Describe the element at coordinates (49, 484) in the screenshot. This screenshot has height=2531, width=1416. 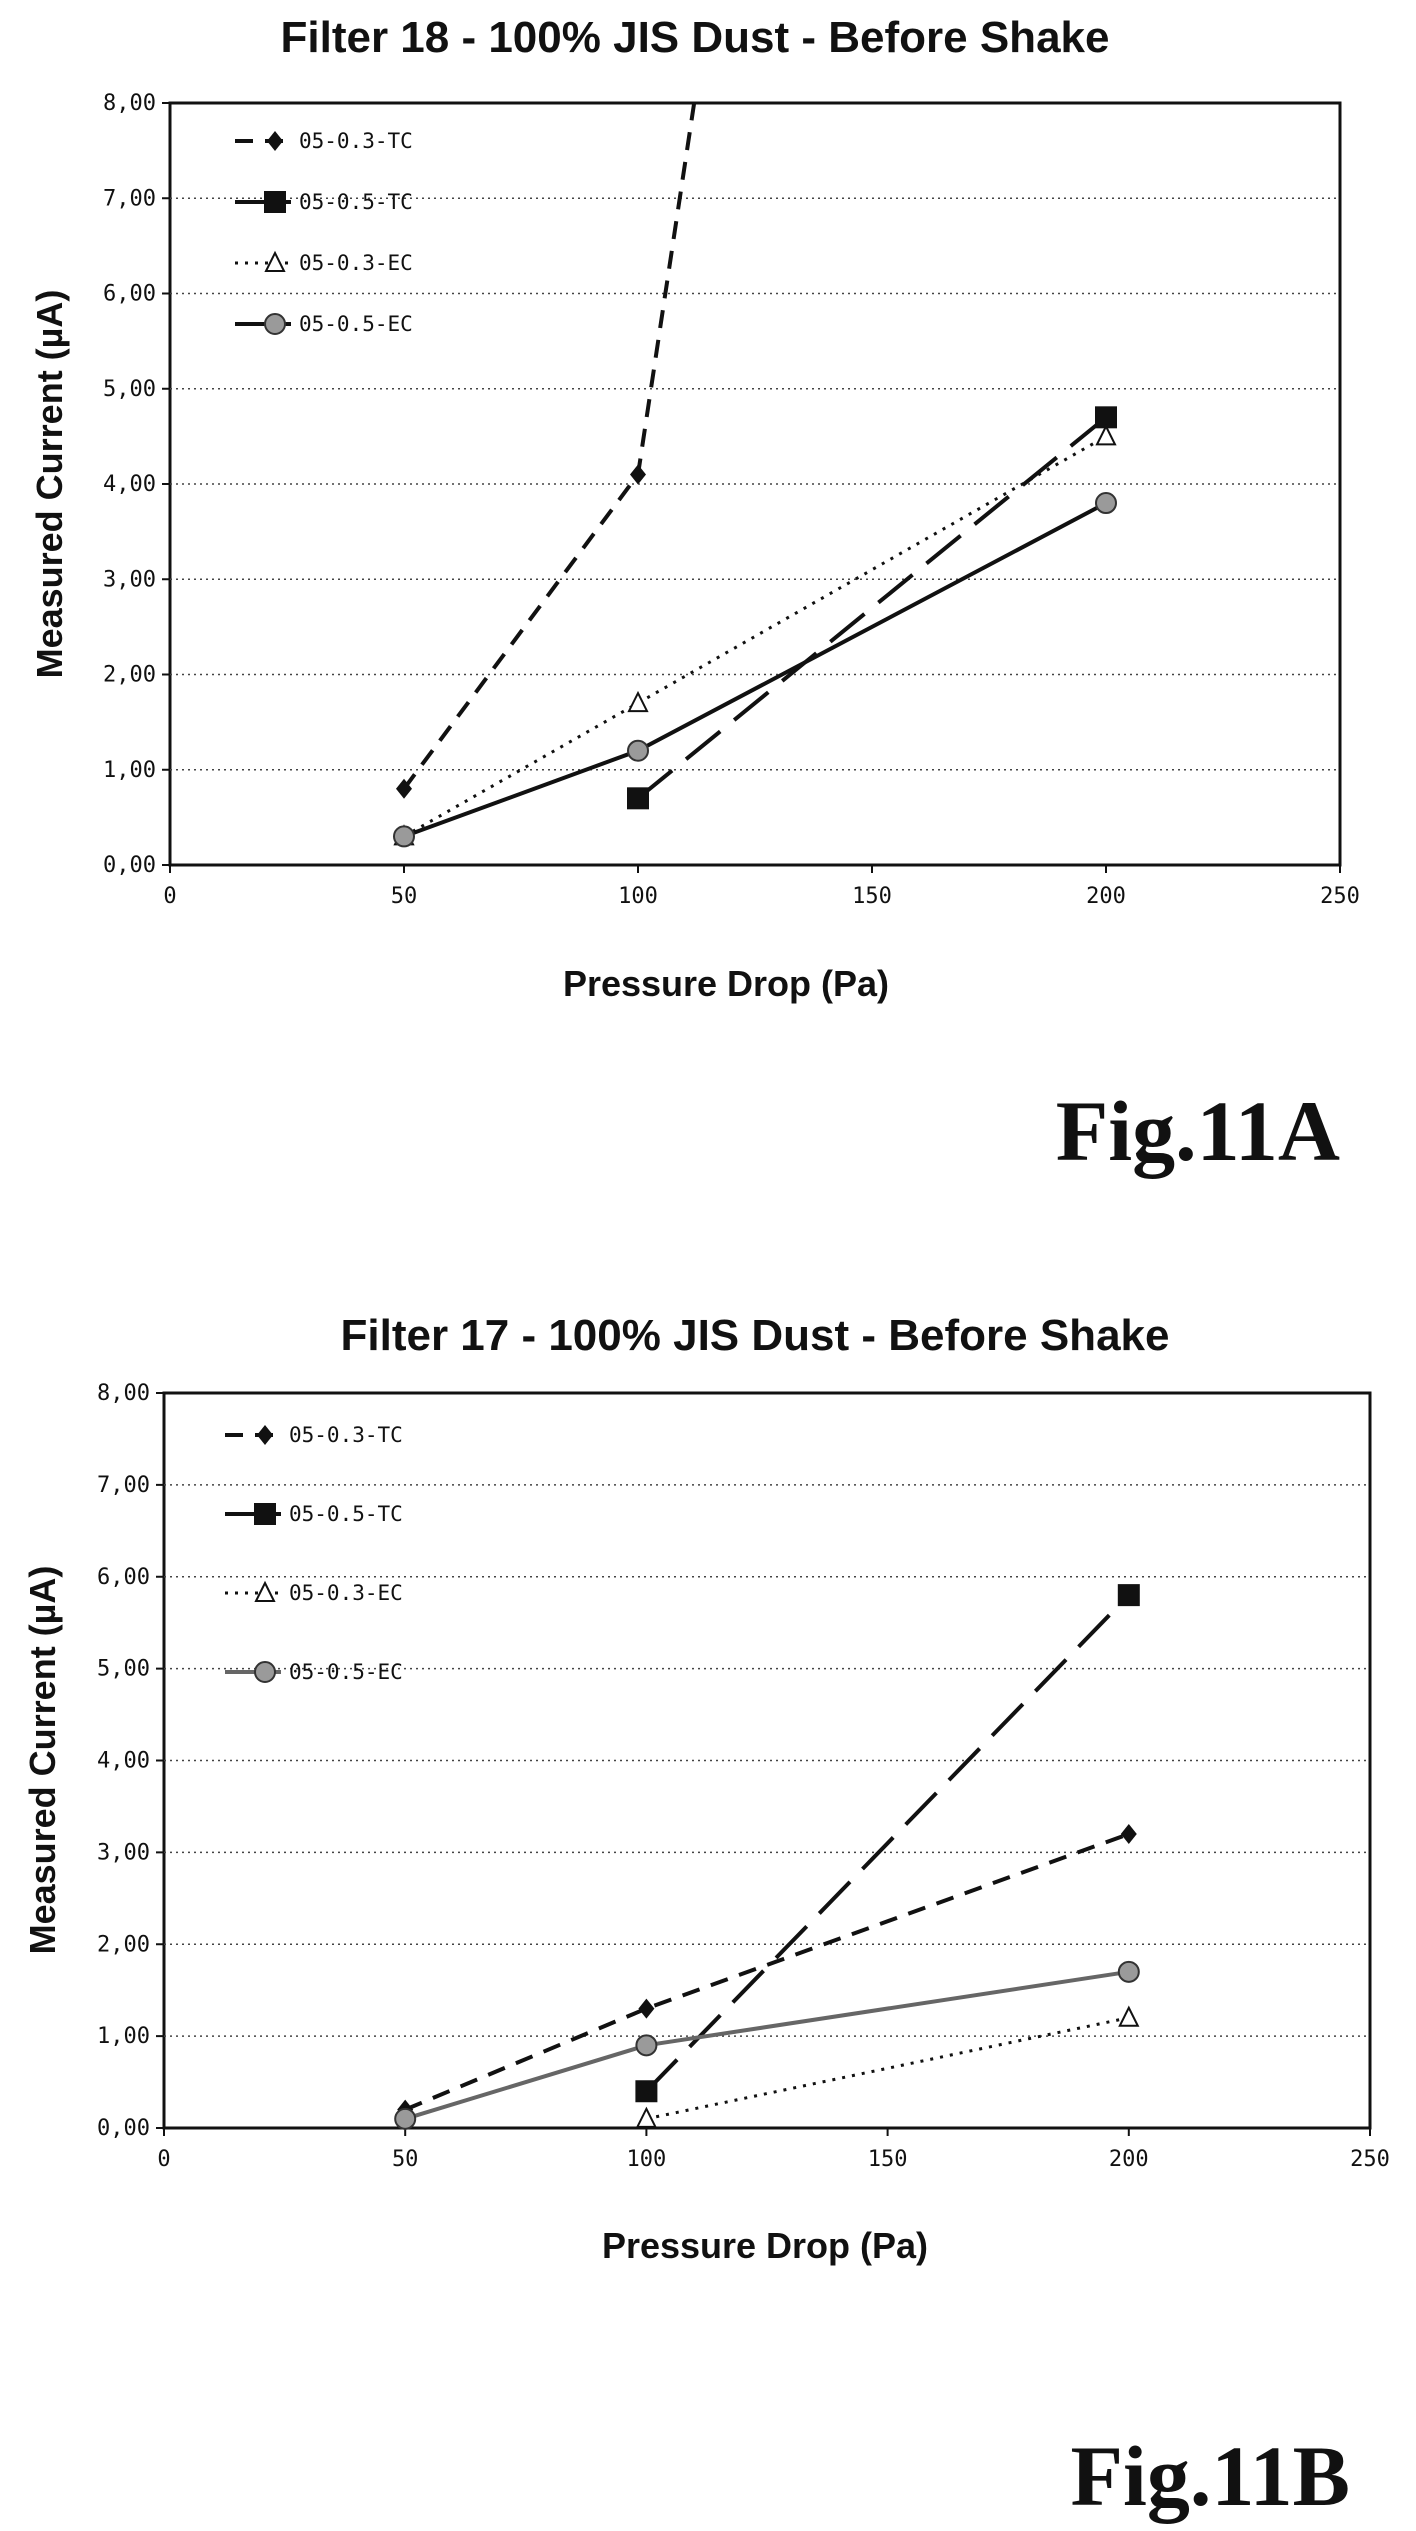
I see `chart-11a-y-axis-label: Measured Current (µA)` at that location.